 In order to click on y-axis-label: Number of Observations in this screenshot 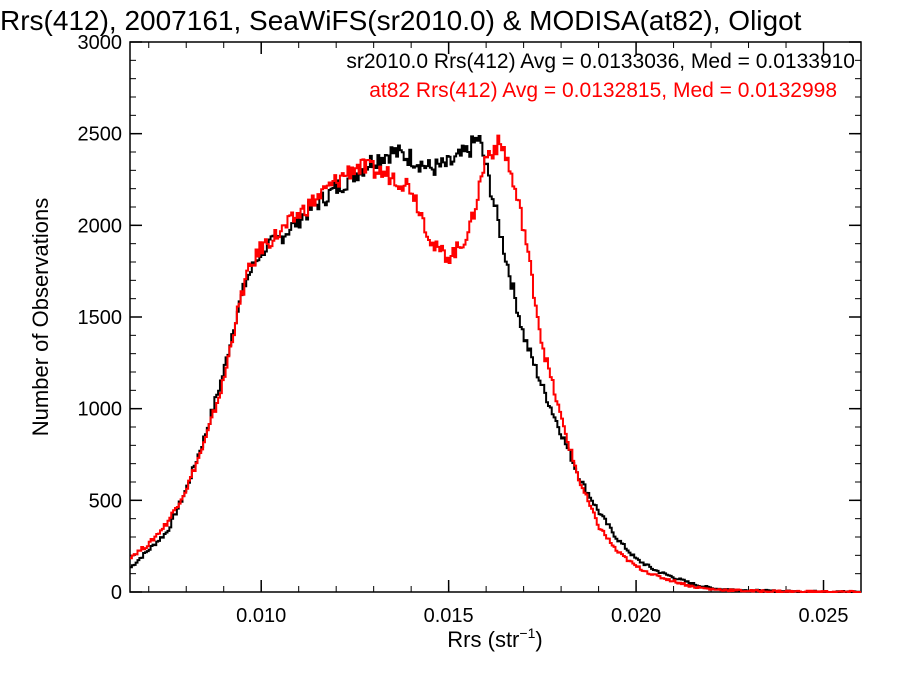, I will do `click(40, 317)`.